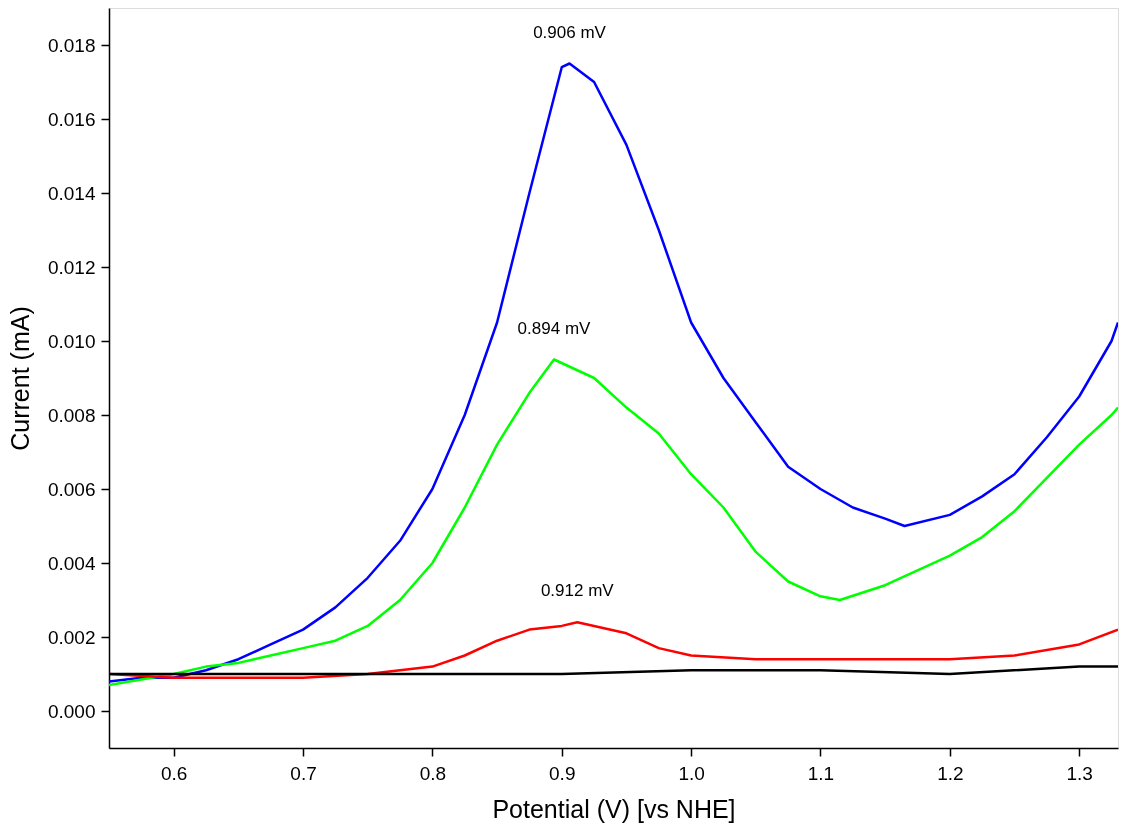 Image resolution: width=1127 pixels, height=834 pixels. What do you see at coordinates (950, 773) in the screenshot?
I see `x-tick-label: 1.2` at bounding box center [950, 773].